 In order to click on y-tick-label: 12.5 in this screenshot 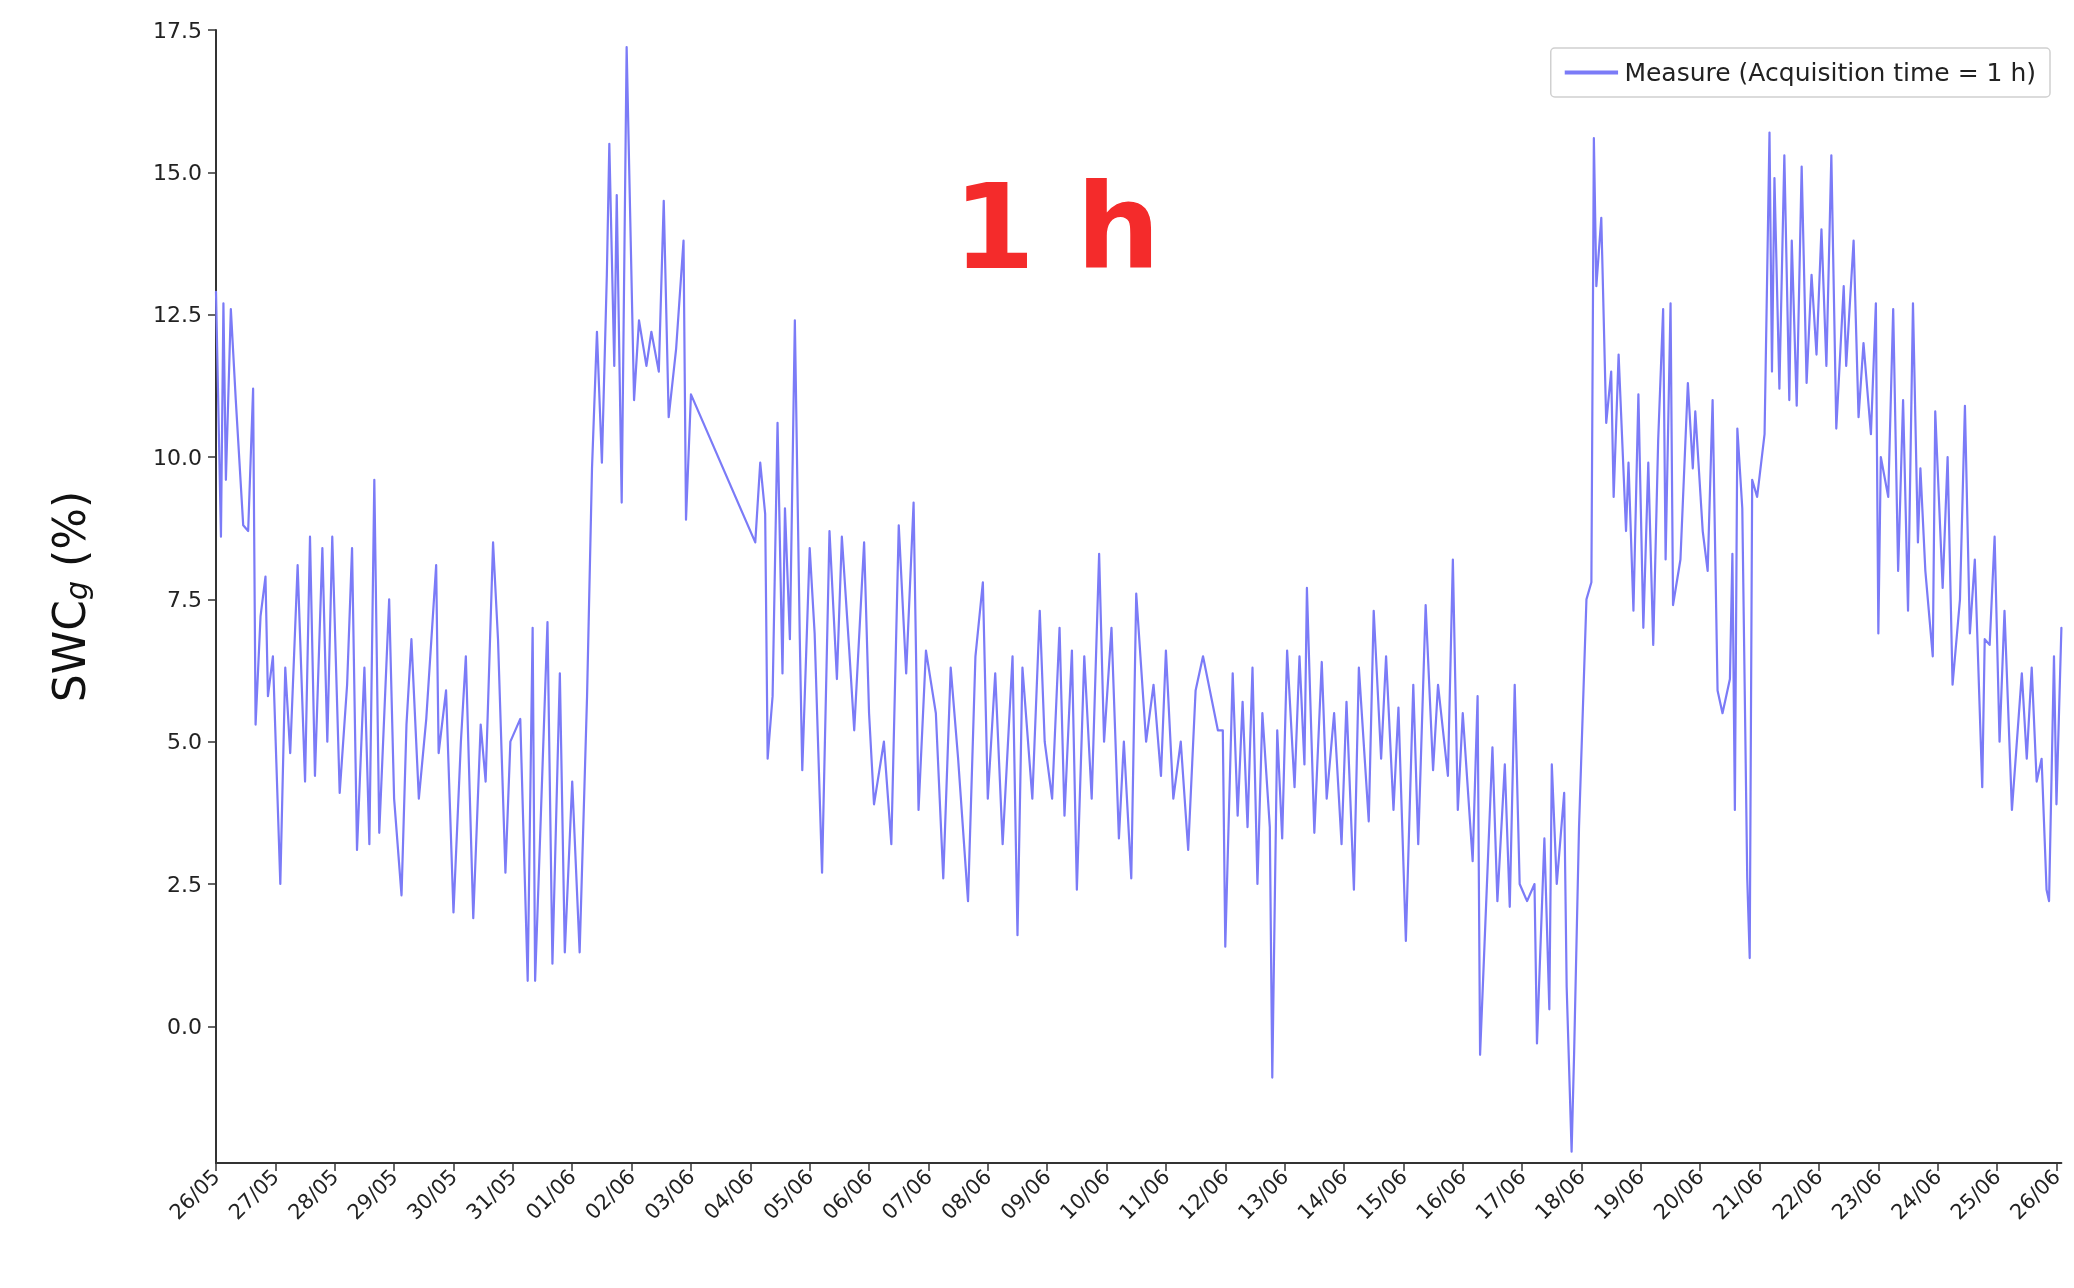, I will do `click(177, 315)`.